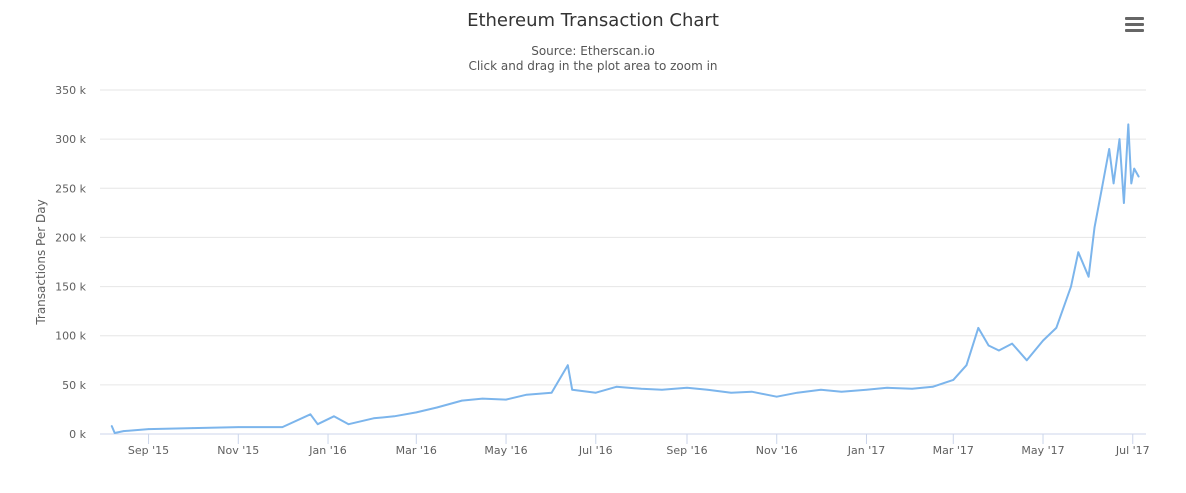 The width and height of the screenshot is (1186, 493). Describe the element at coordinates (686, 450) in the screenshot. I see `x-tick-label: Sep '16` at that location.